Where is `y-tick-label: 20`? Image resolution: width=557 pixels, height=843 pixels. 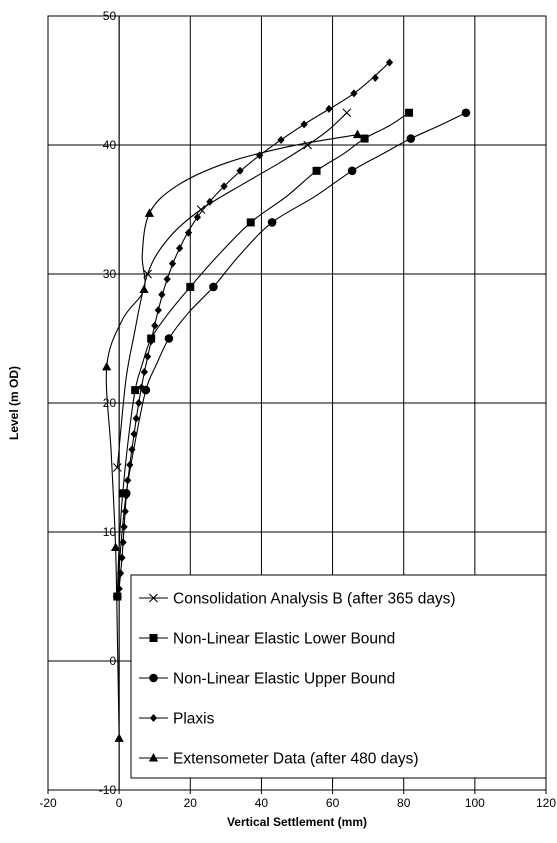 y-tick-label: 20 is located at coordinates (110, 403).